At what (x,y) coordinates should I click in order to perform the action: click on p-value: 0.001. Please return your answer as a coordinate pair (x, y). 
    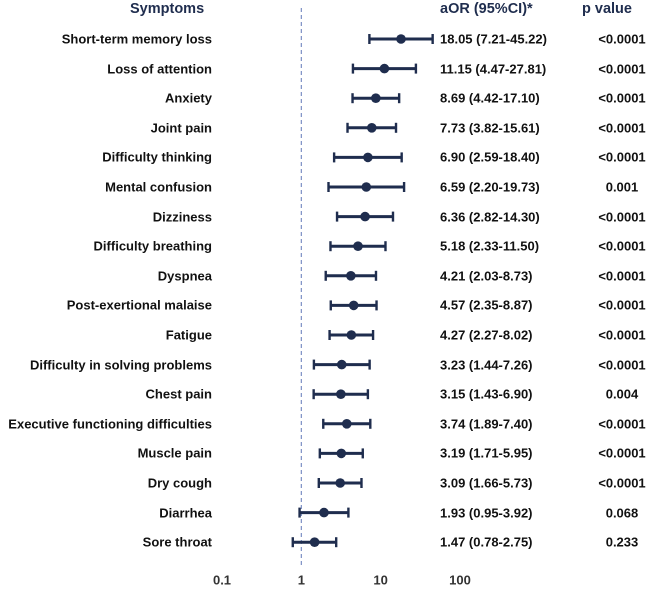
    Looking at the image, I should click on (622, 187).